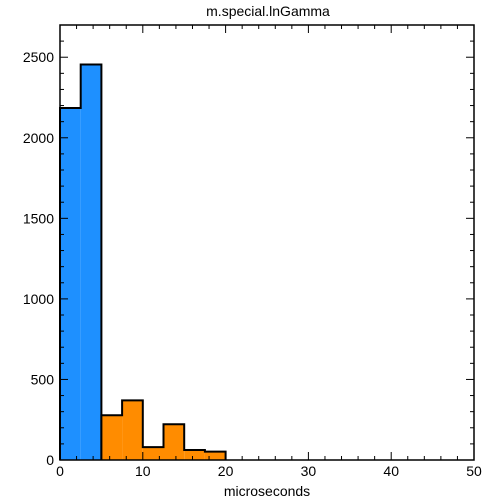 The width and height of the screenshot is (500, 500). I want to click on x-tick-label: 0, so click(60, 471).